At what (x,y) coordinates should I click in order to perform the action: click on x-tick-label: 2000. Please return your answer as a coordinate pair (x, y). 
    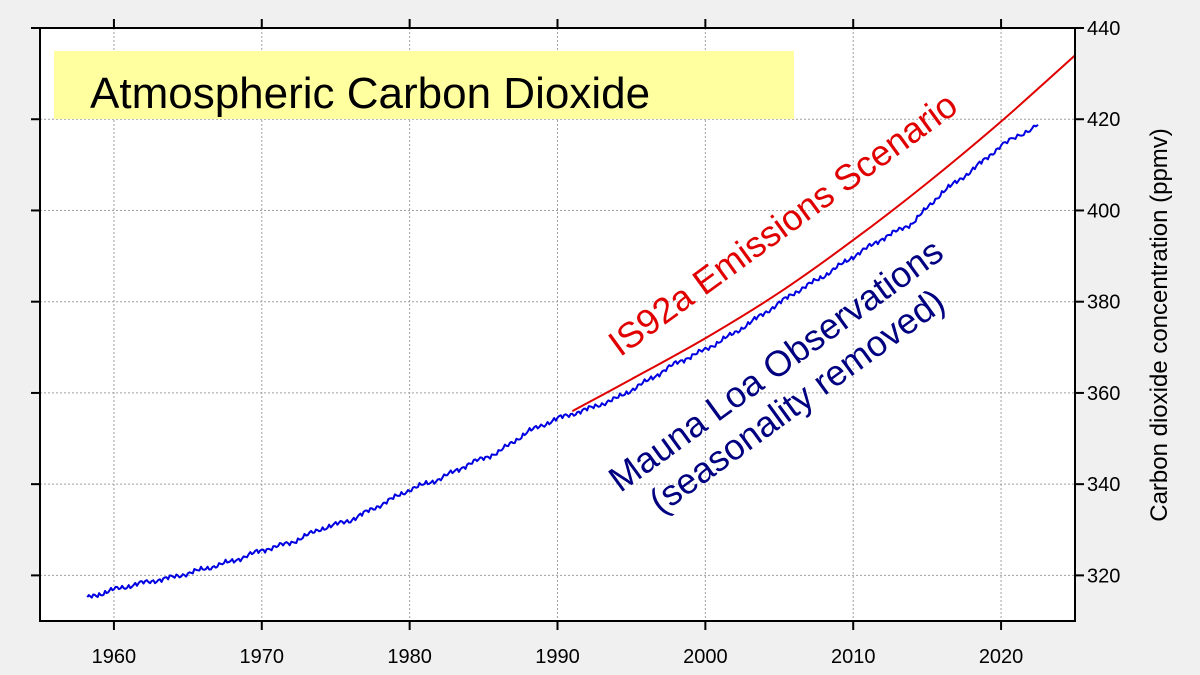
    Looking at the image, I should click on (705, 657).